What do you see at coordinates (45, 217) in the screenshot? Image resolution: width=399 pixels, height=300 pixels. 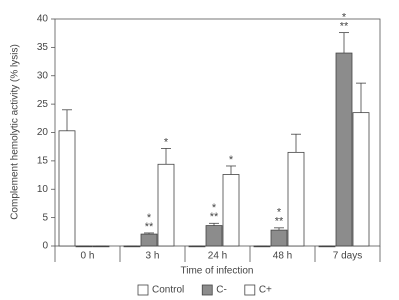 I see `y-tick-label: 5` at bounding box center [45, 217].